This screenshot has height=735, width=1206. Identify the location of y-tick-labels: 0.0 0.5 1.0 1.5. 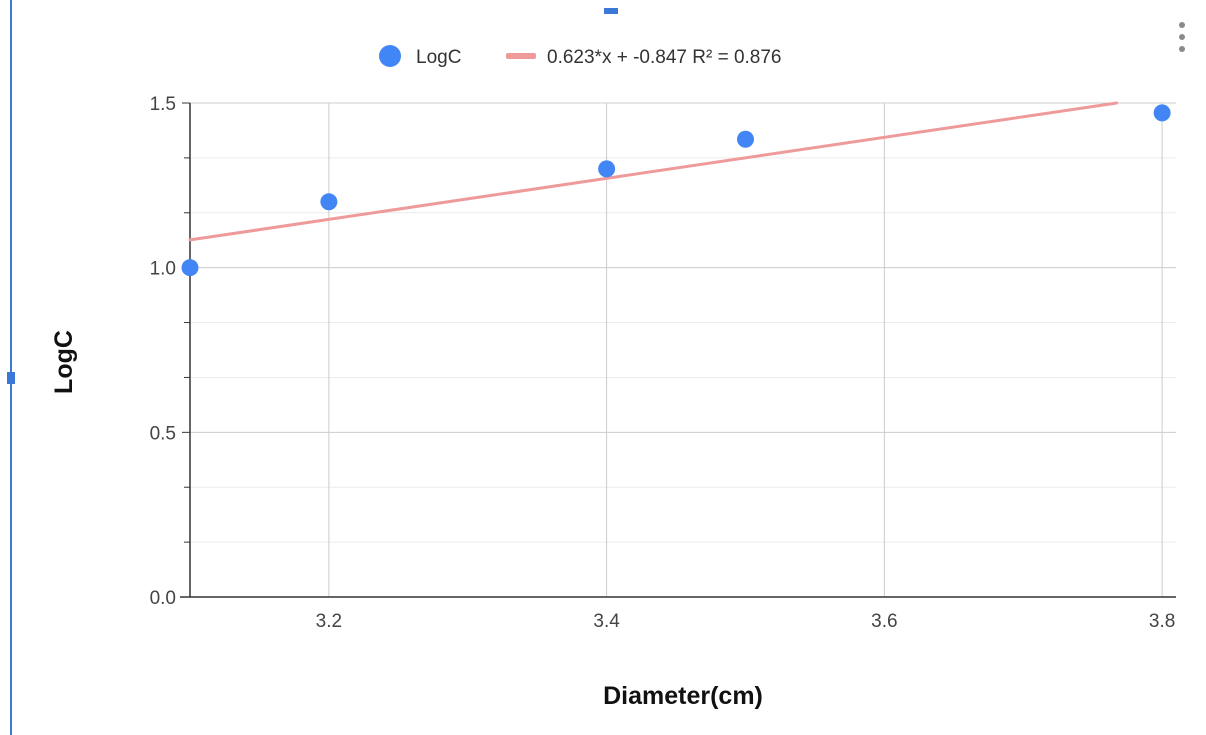
(163, 351).